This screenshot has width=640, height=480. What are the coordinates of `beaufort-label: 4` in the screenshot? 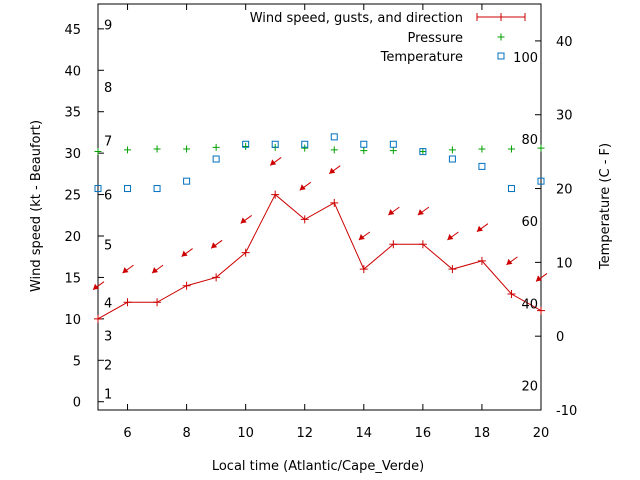 It's located at (108, 303).